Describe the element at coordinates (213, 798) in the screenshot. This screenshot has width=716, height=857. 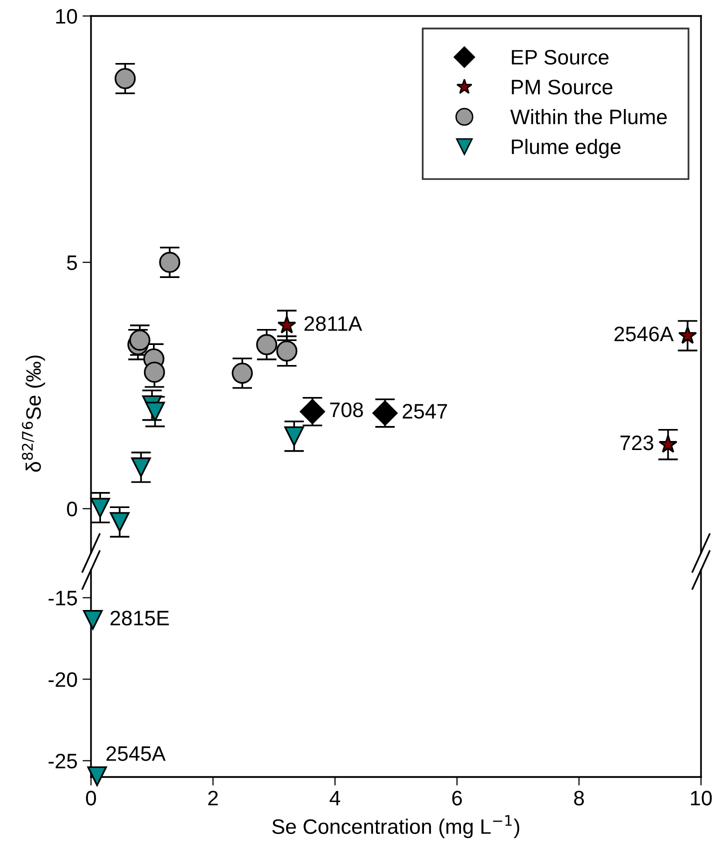
I see `x-tick-label: 2` at that location.